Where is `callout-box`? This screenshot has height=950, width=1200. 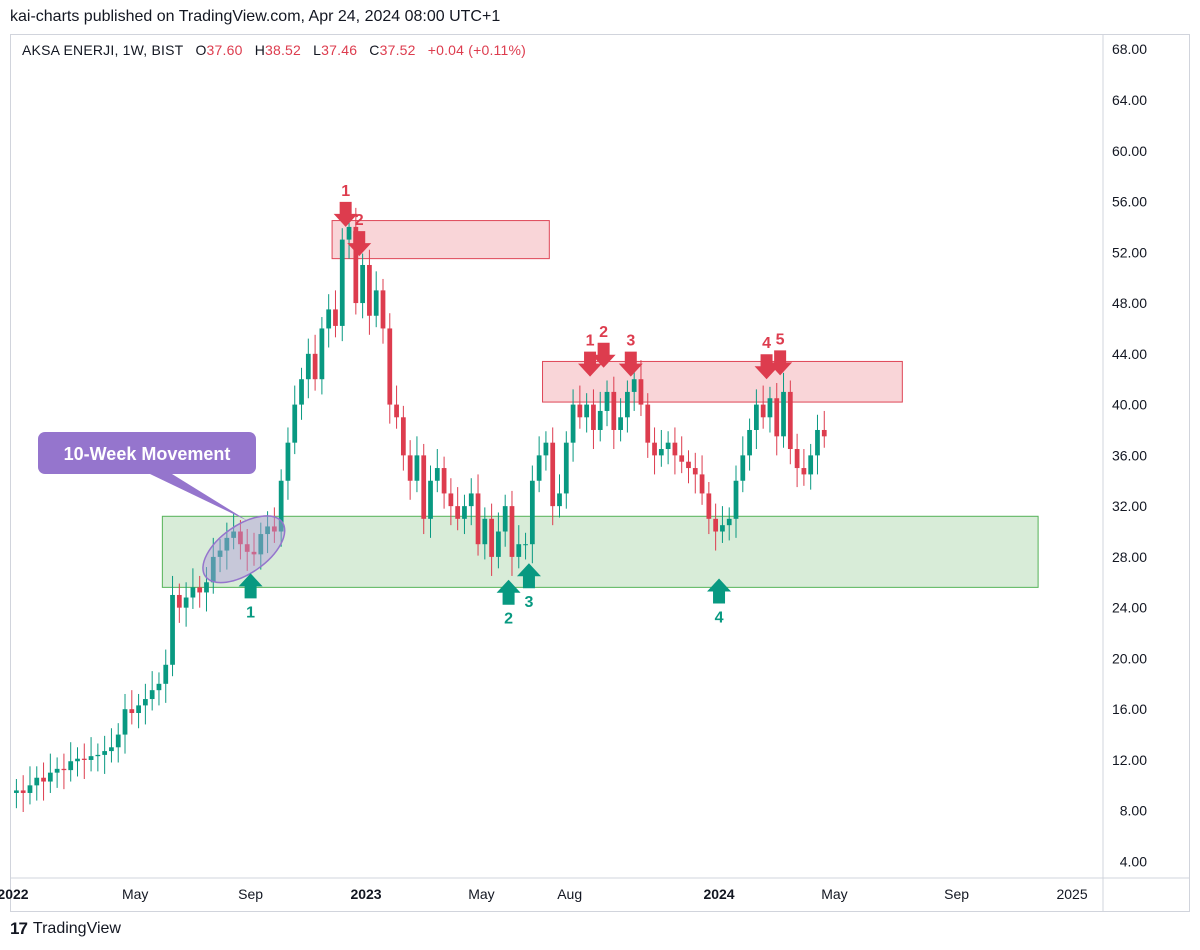 callout-box is located at coordinates (147, 453).